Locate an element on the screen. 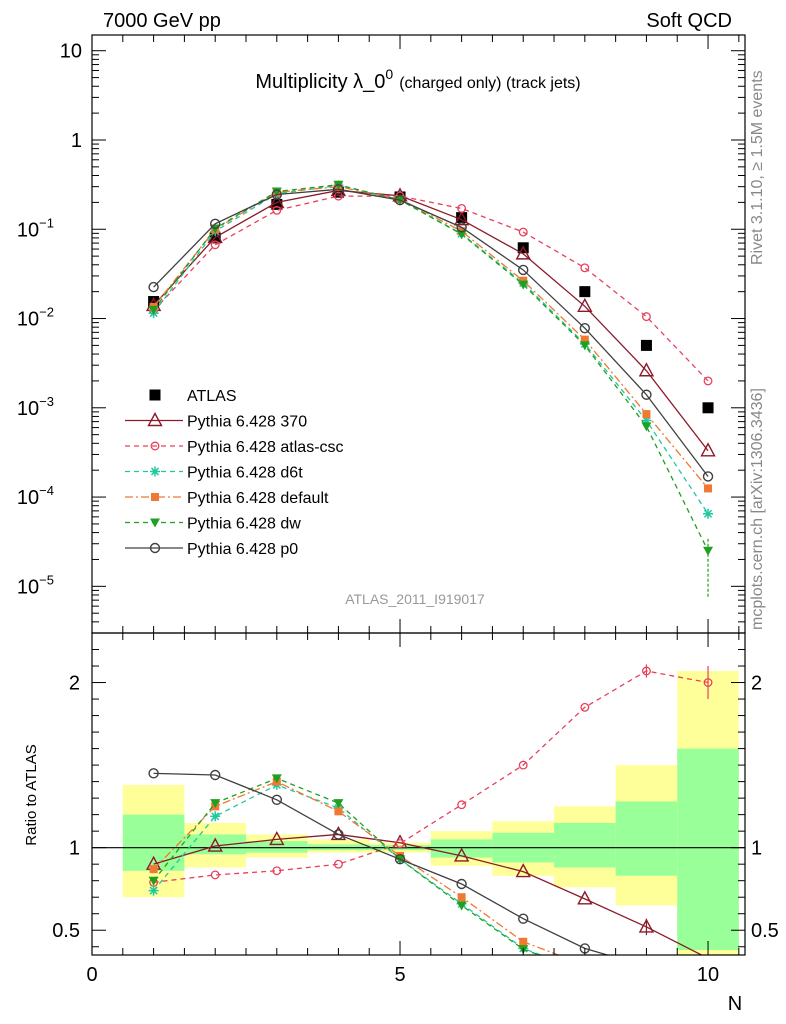 The width and height of the screenshot is (786, 1024). series-line is located at coordinates (431, 288).